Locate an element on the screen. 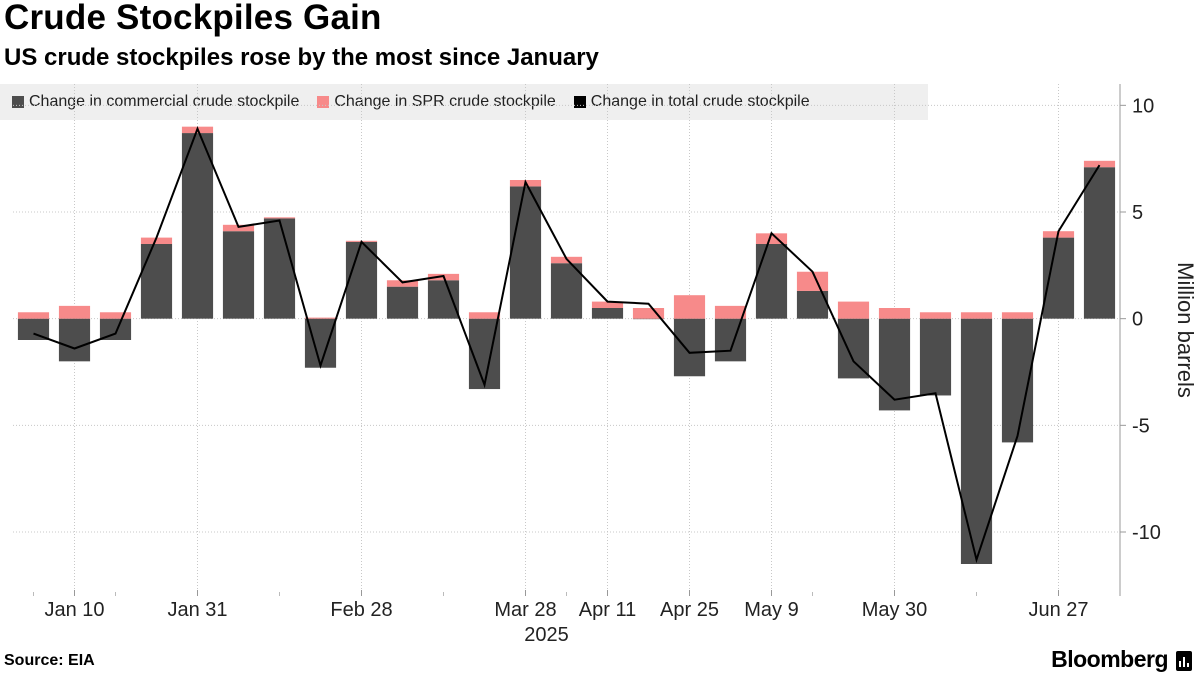 The width and height of the screenshot is (1200, 675). y-tick-label: 10 is located at coordinates (1143, 106).